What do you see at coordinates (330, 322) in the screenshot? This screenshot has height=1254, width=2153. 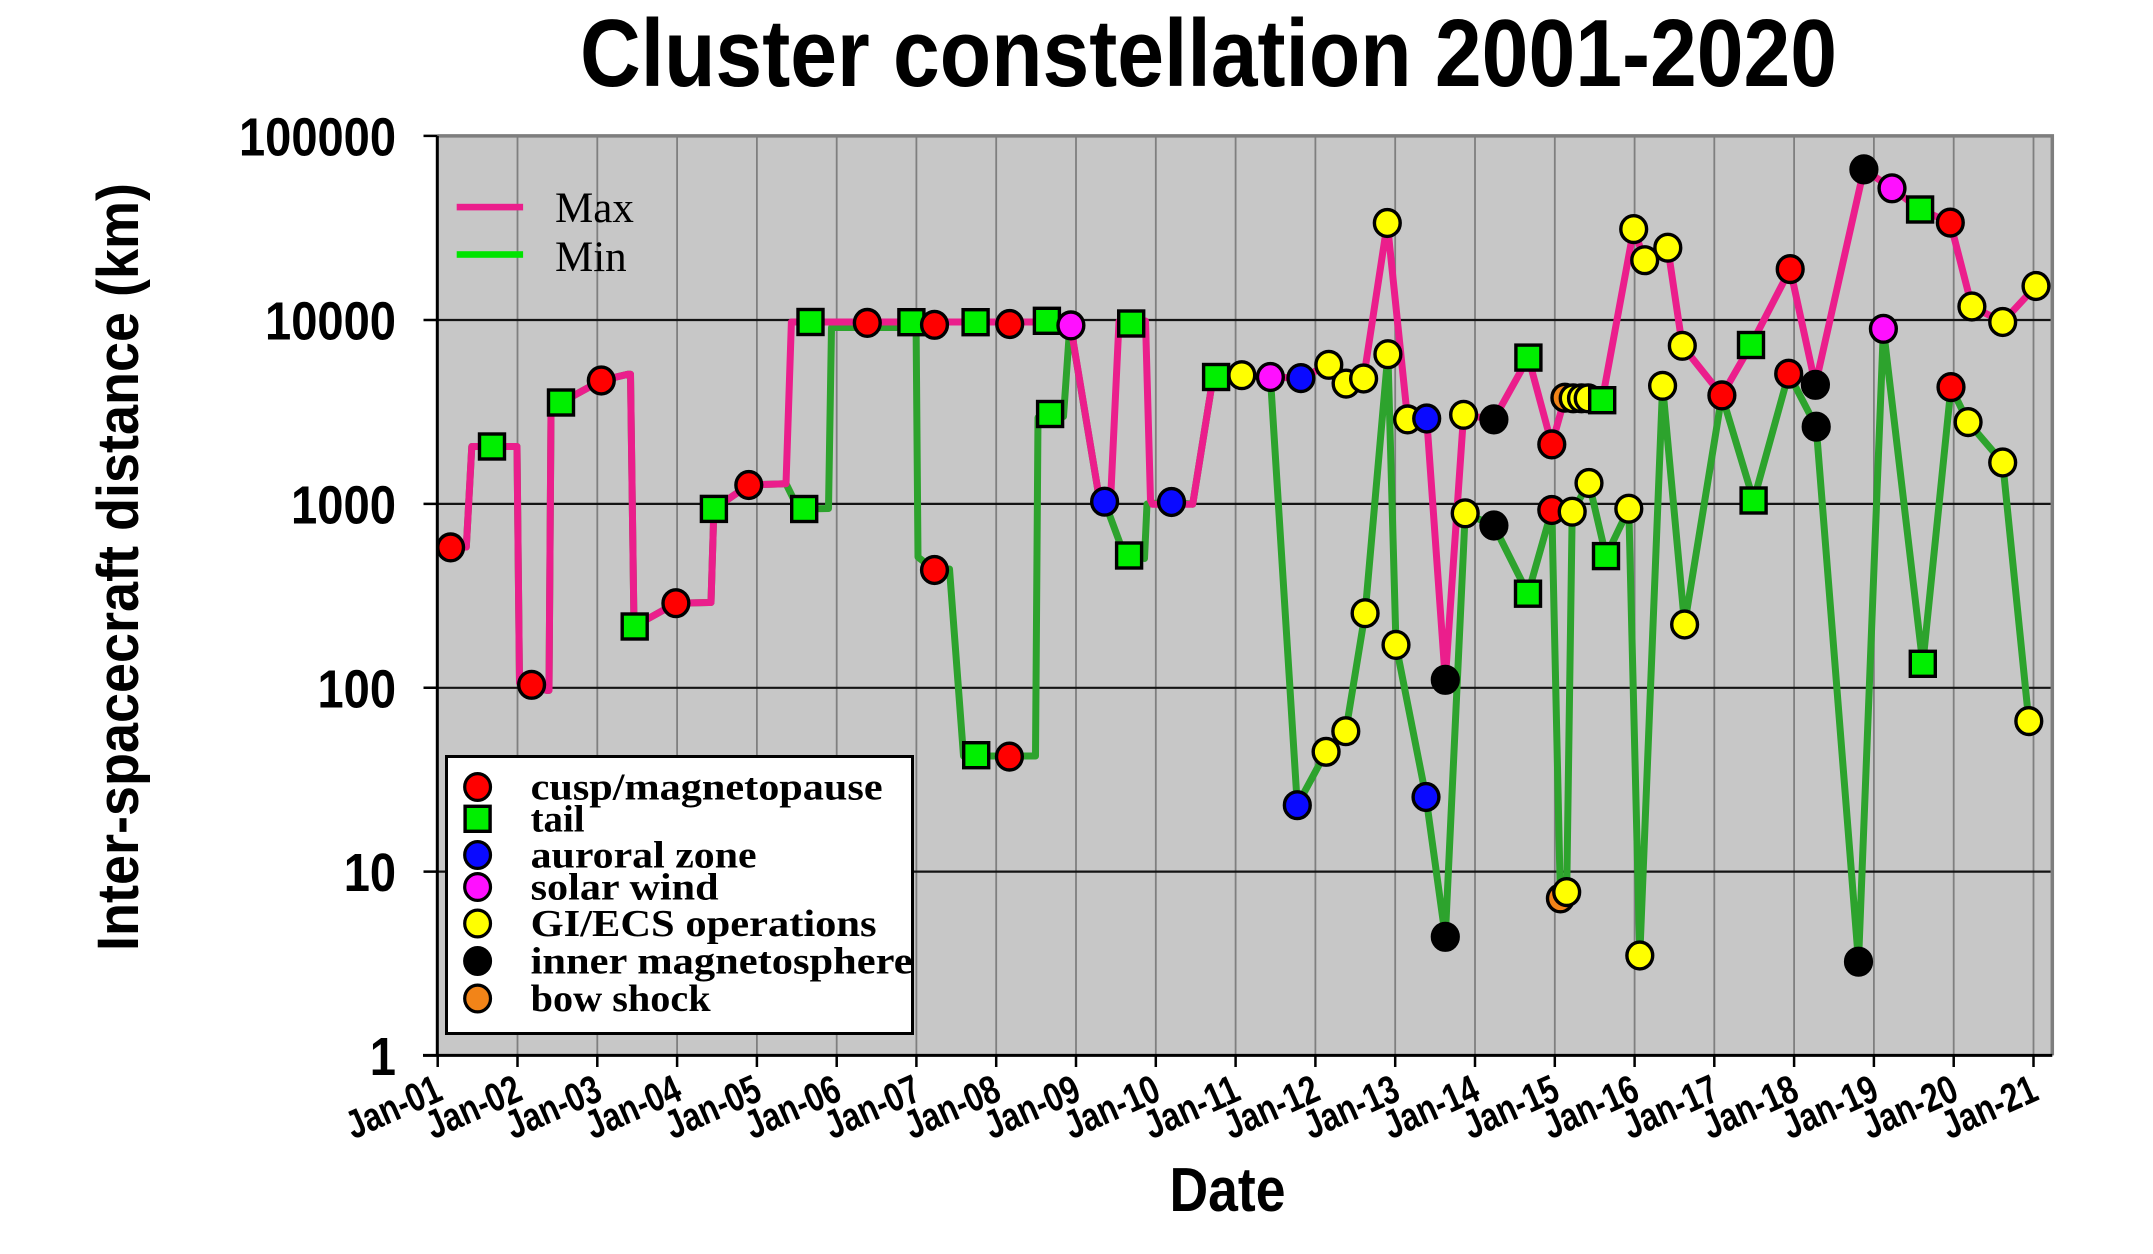 I see `svg-text: 10000` at bounding box center [330, 322].